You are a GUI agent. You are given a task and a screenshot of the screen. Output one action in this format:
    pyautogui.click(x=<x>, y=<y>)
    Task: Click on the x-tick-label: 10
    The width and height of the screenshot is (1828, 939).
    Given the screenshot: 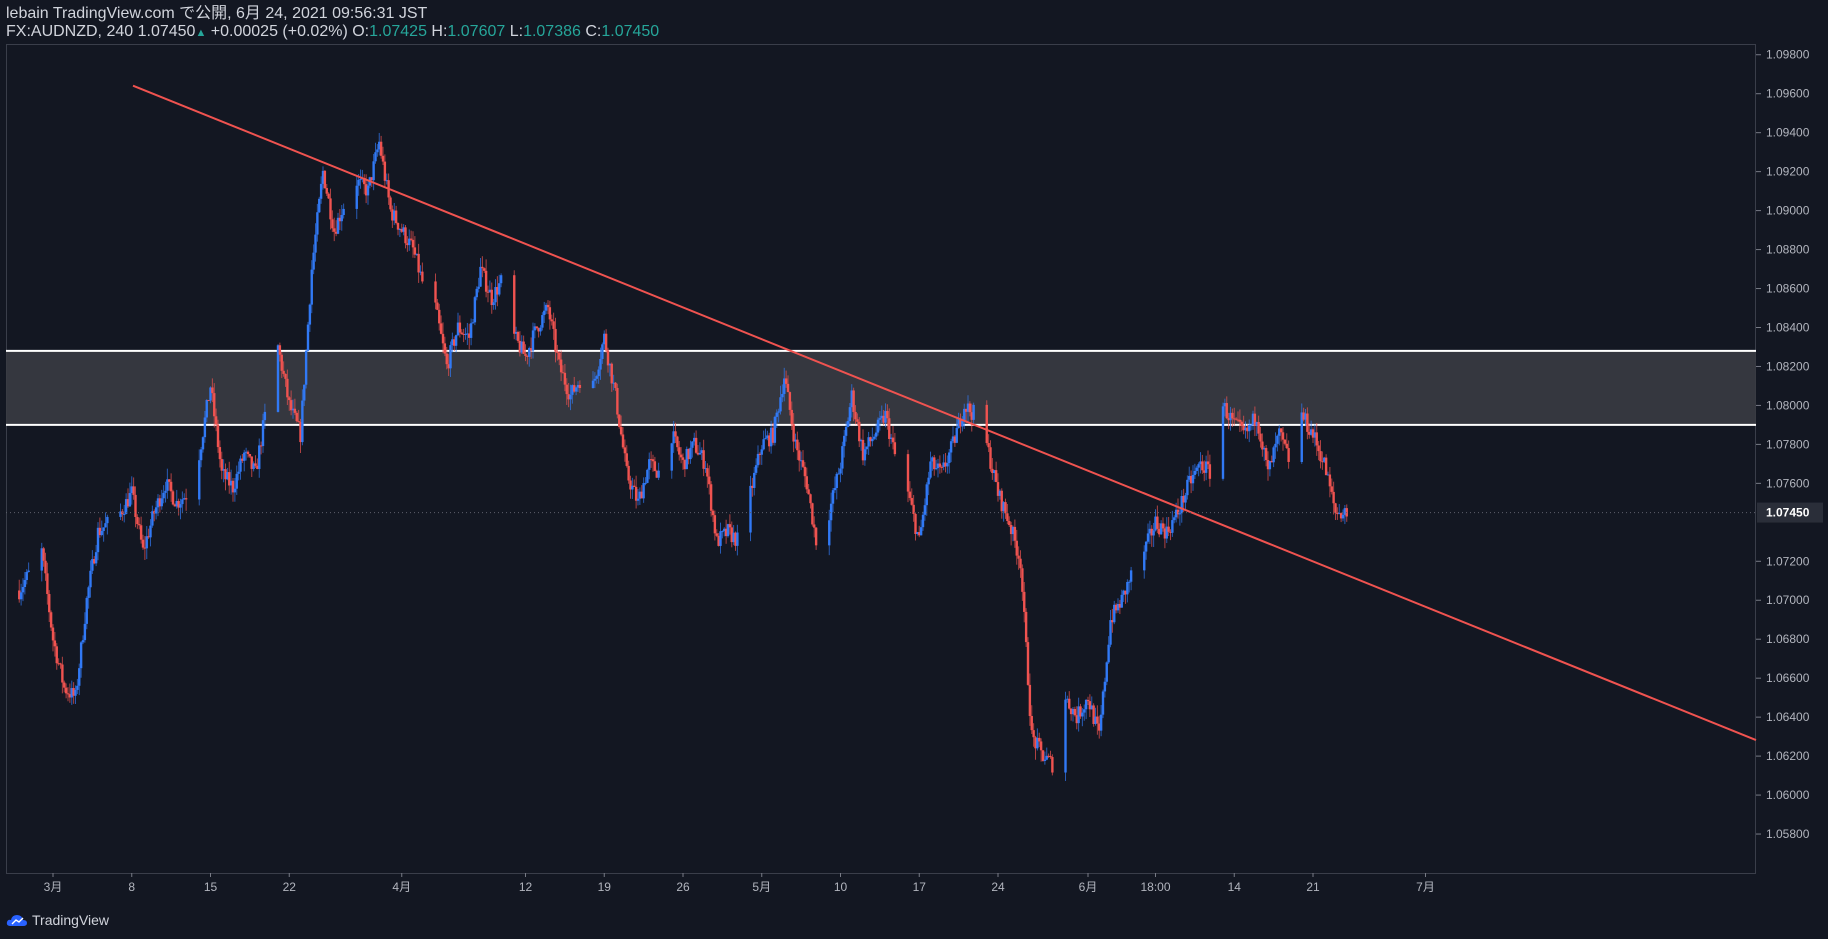 What is the action you would take?
    pyautogui.click(x=841, y=887)
    